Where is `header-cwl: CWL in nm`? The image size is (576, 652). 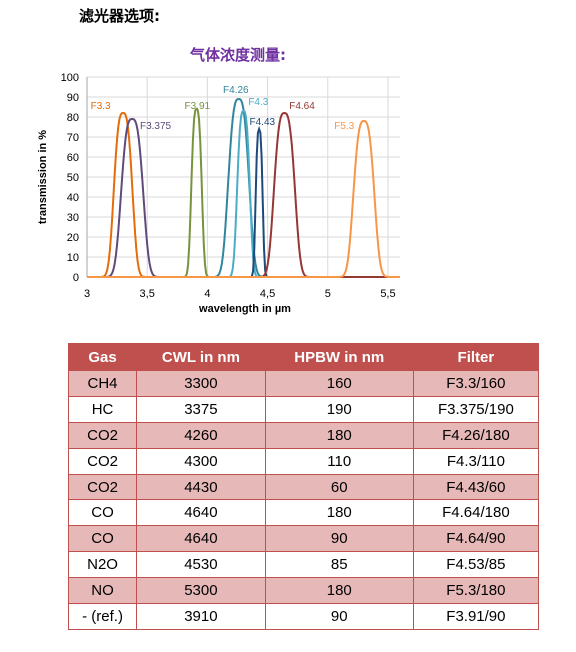
header-cwl: CWL in nm is located at coordinates (201, 357).